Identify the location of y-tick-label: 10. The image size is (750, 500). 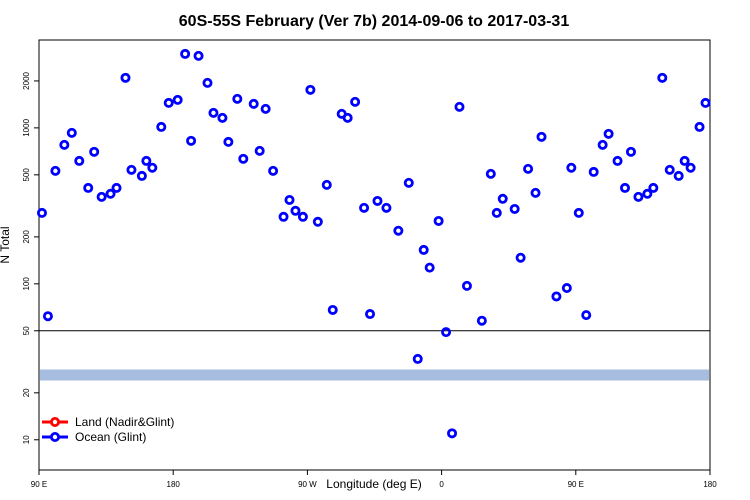
(26, 439).